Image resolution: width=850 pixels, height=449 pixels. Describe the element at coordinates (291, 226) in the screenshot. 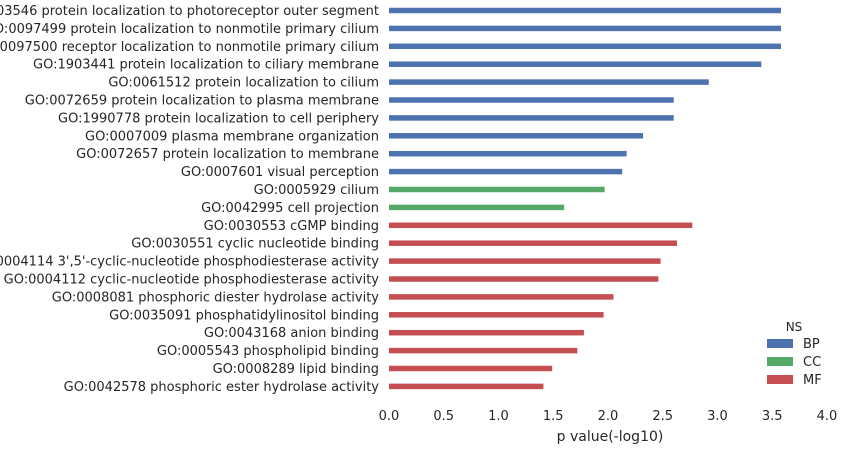

I see `category-label-go-0030553: GO:0030553 cGMP binding` at that location.